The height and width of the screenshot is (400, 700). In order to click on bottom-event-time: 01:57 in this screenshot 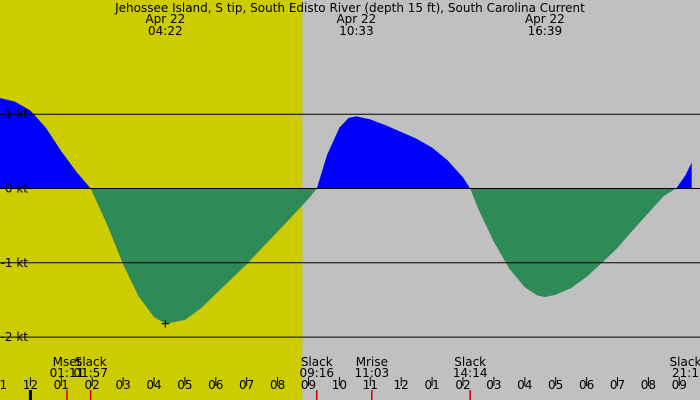, I will do `click(90, 373)`.